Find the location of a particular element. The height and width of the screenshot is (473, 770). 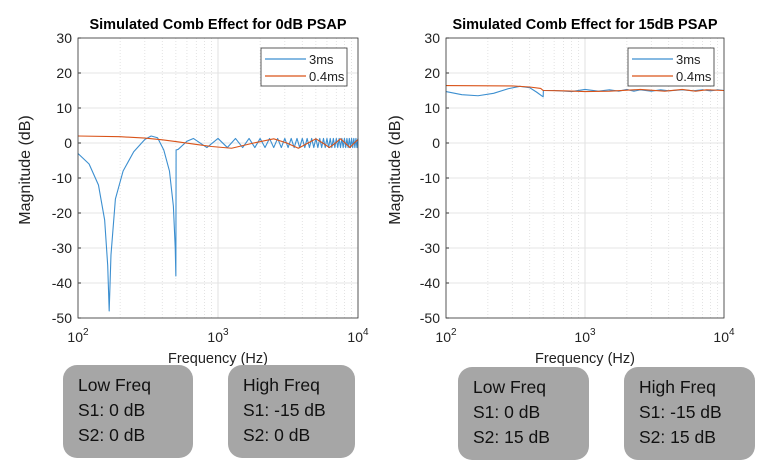

annotation-box-low-freq-0db: Low Freq S1: 0 dB S2: 0 dB is located at coordinates (128, 411).